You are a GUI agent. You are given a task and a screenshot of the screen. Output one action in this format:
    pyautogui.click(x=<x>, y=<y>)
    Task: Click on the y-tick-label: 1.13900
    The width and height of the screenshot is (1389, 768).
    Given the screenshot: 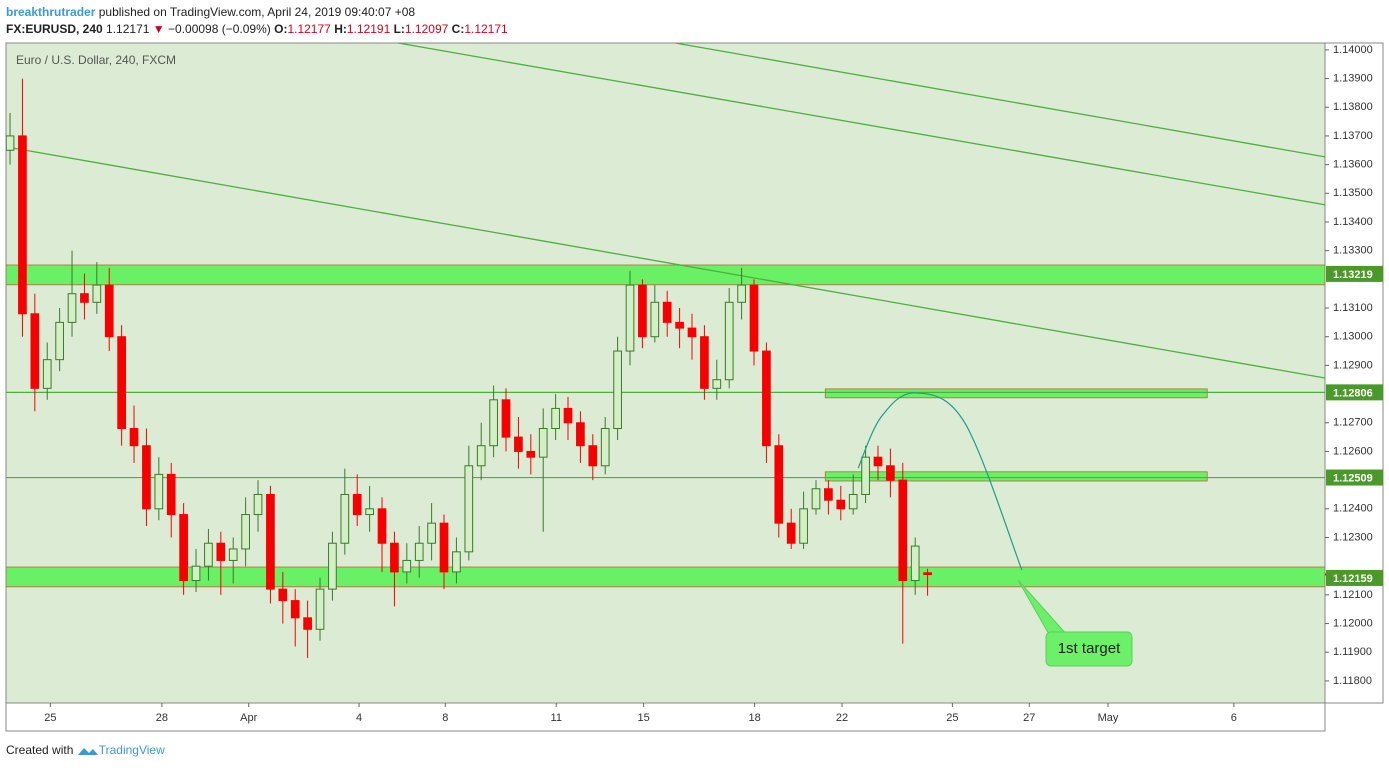 What is the action you would take?
    pyautogui.click(x=1353, y=78)
    